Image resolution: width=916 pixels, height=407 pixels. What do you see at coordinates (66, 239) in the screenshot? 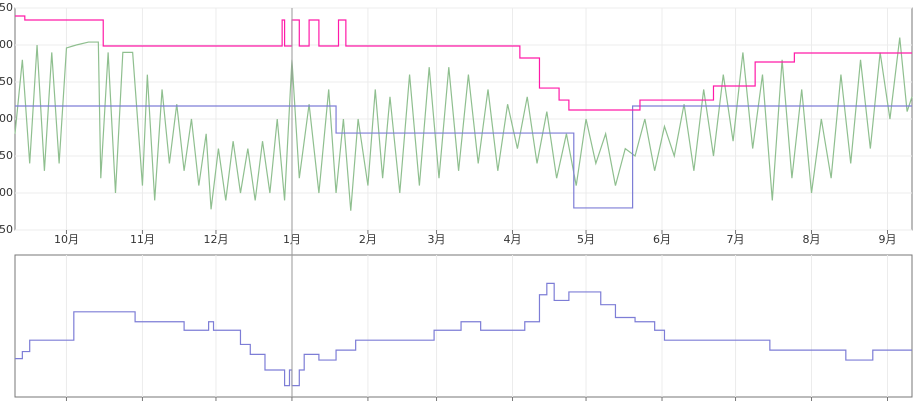
I see `x-tick-label: 10月` at bounding box center [66, 239].